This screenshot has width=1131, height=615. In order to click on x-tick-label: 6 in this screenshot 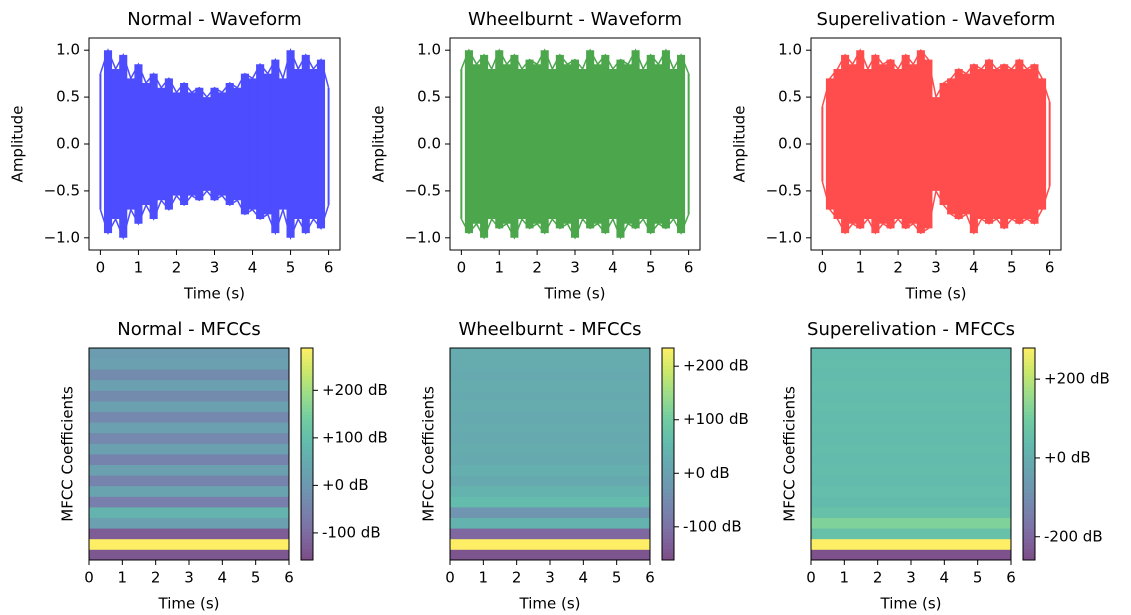, I will do `click(689, 268)`.